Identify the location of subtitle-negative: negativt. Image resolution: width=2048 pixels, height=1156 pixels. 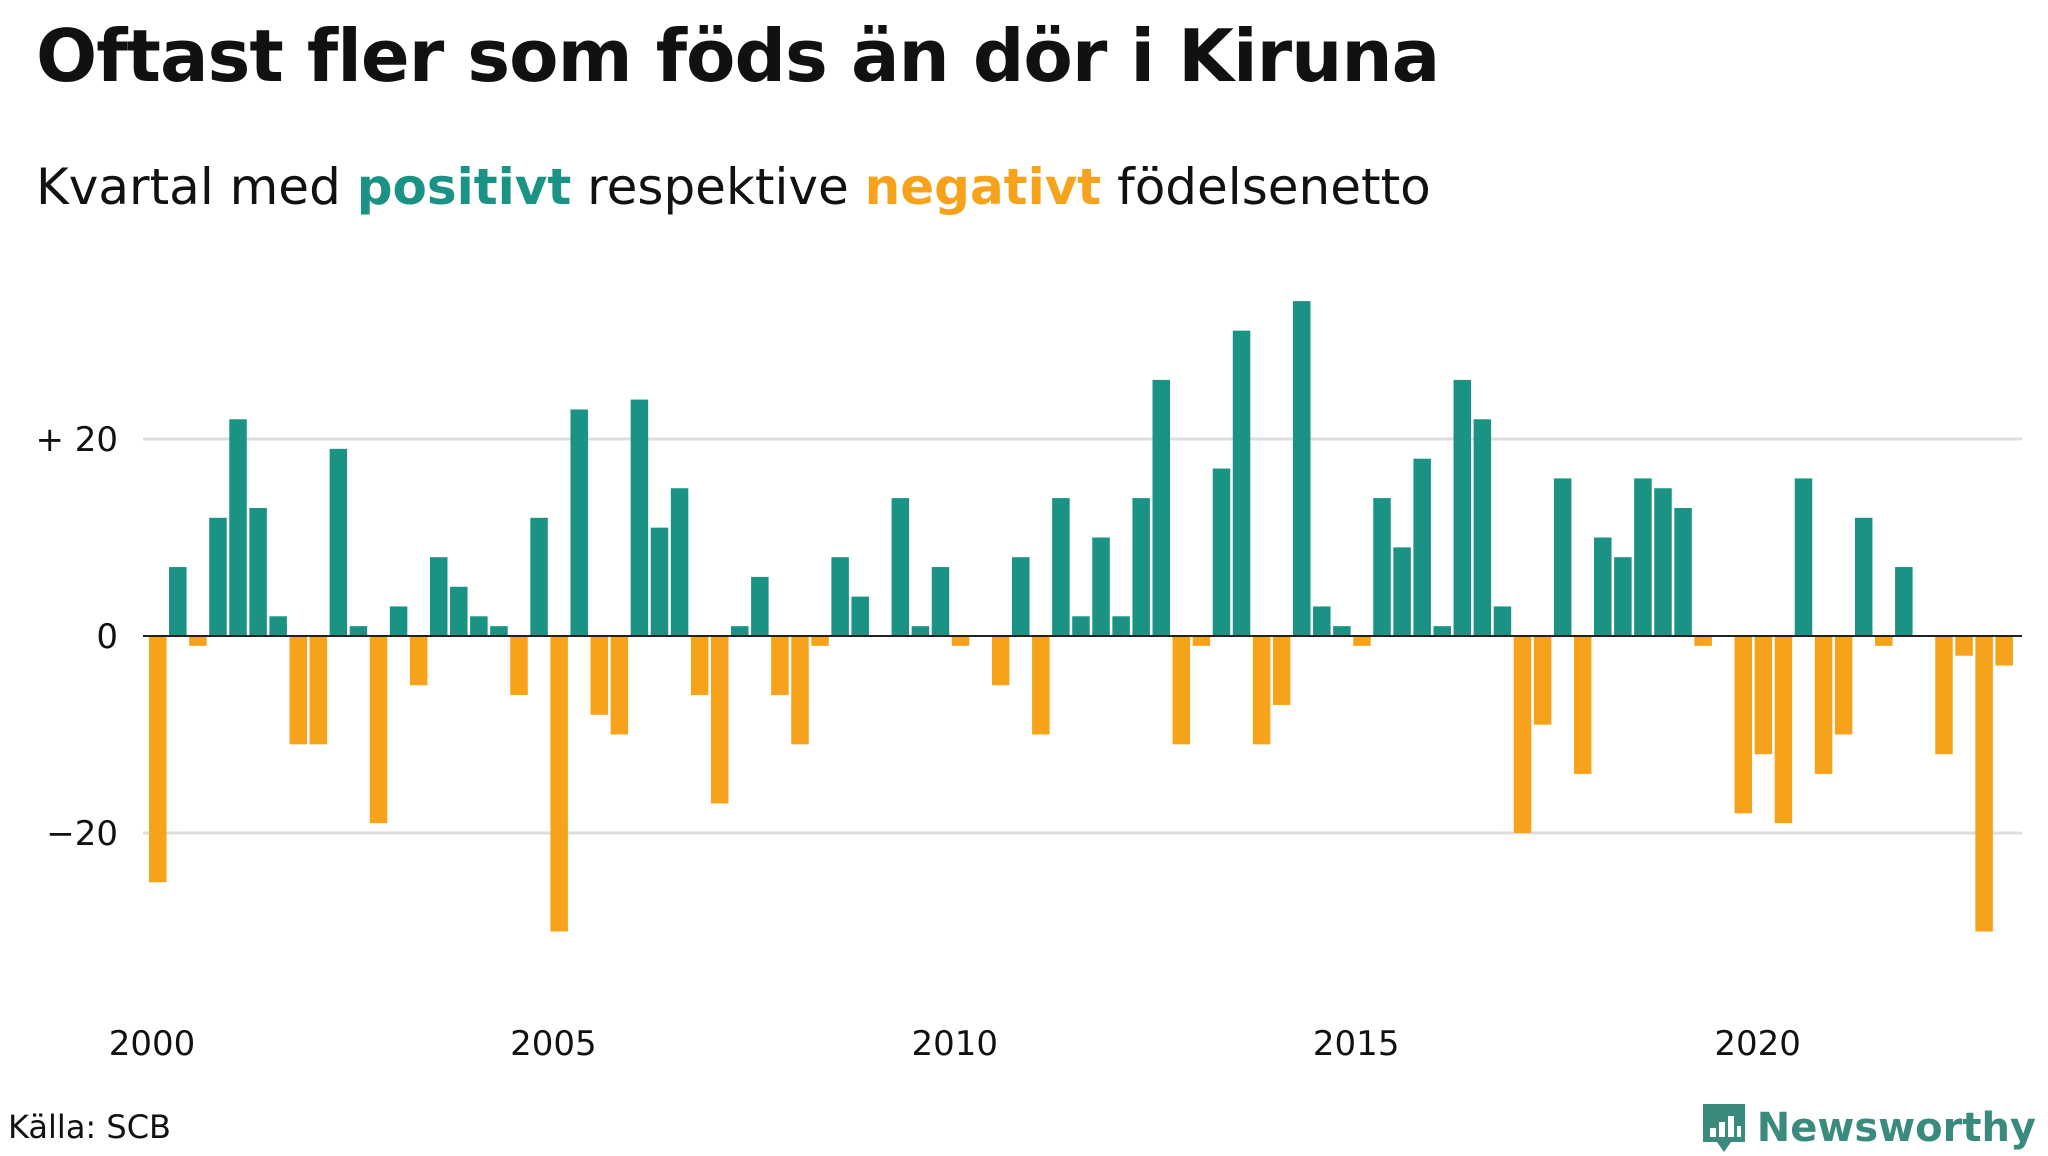
(983, 187).